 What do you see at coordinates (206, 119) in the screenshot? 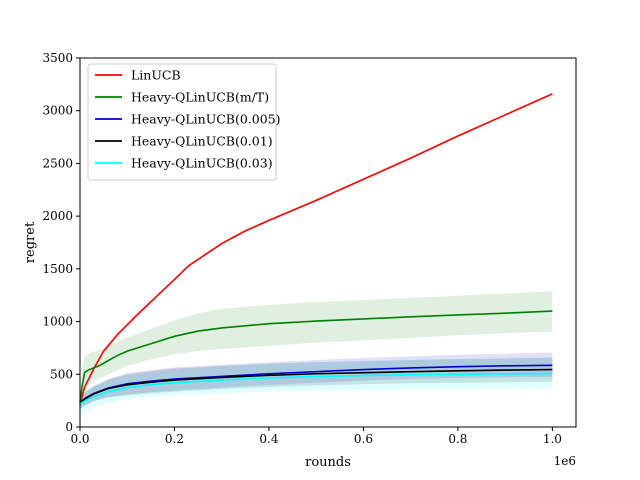
I see `legend-label-heavy-qlinucb-0-005: Heavy-QLinUCB(0.005)` at bounding box center [206, 119].